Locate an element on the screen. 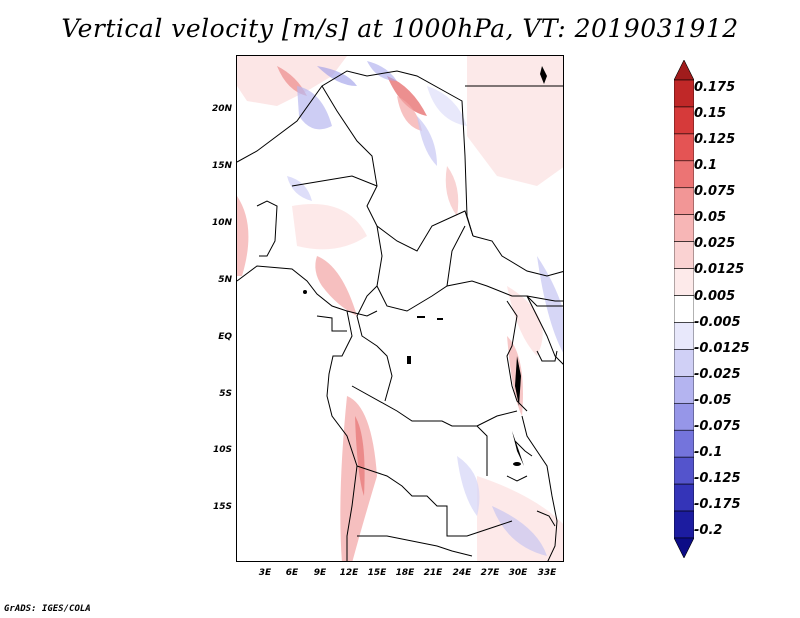  lon-label-27e: 27E is located at coordinates (490, 573).